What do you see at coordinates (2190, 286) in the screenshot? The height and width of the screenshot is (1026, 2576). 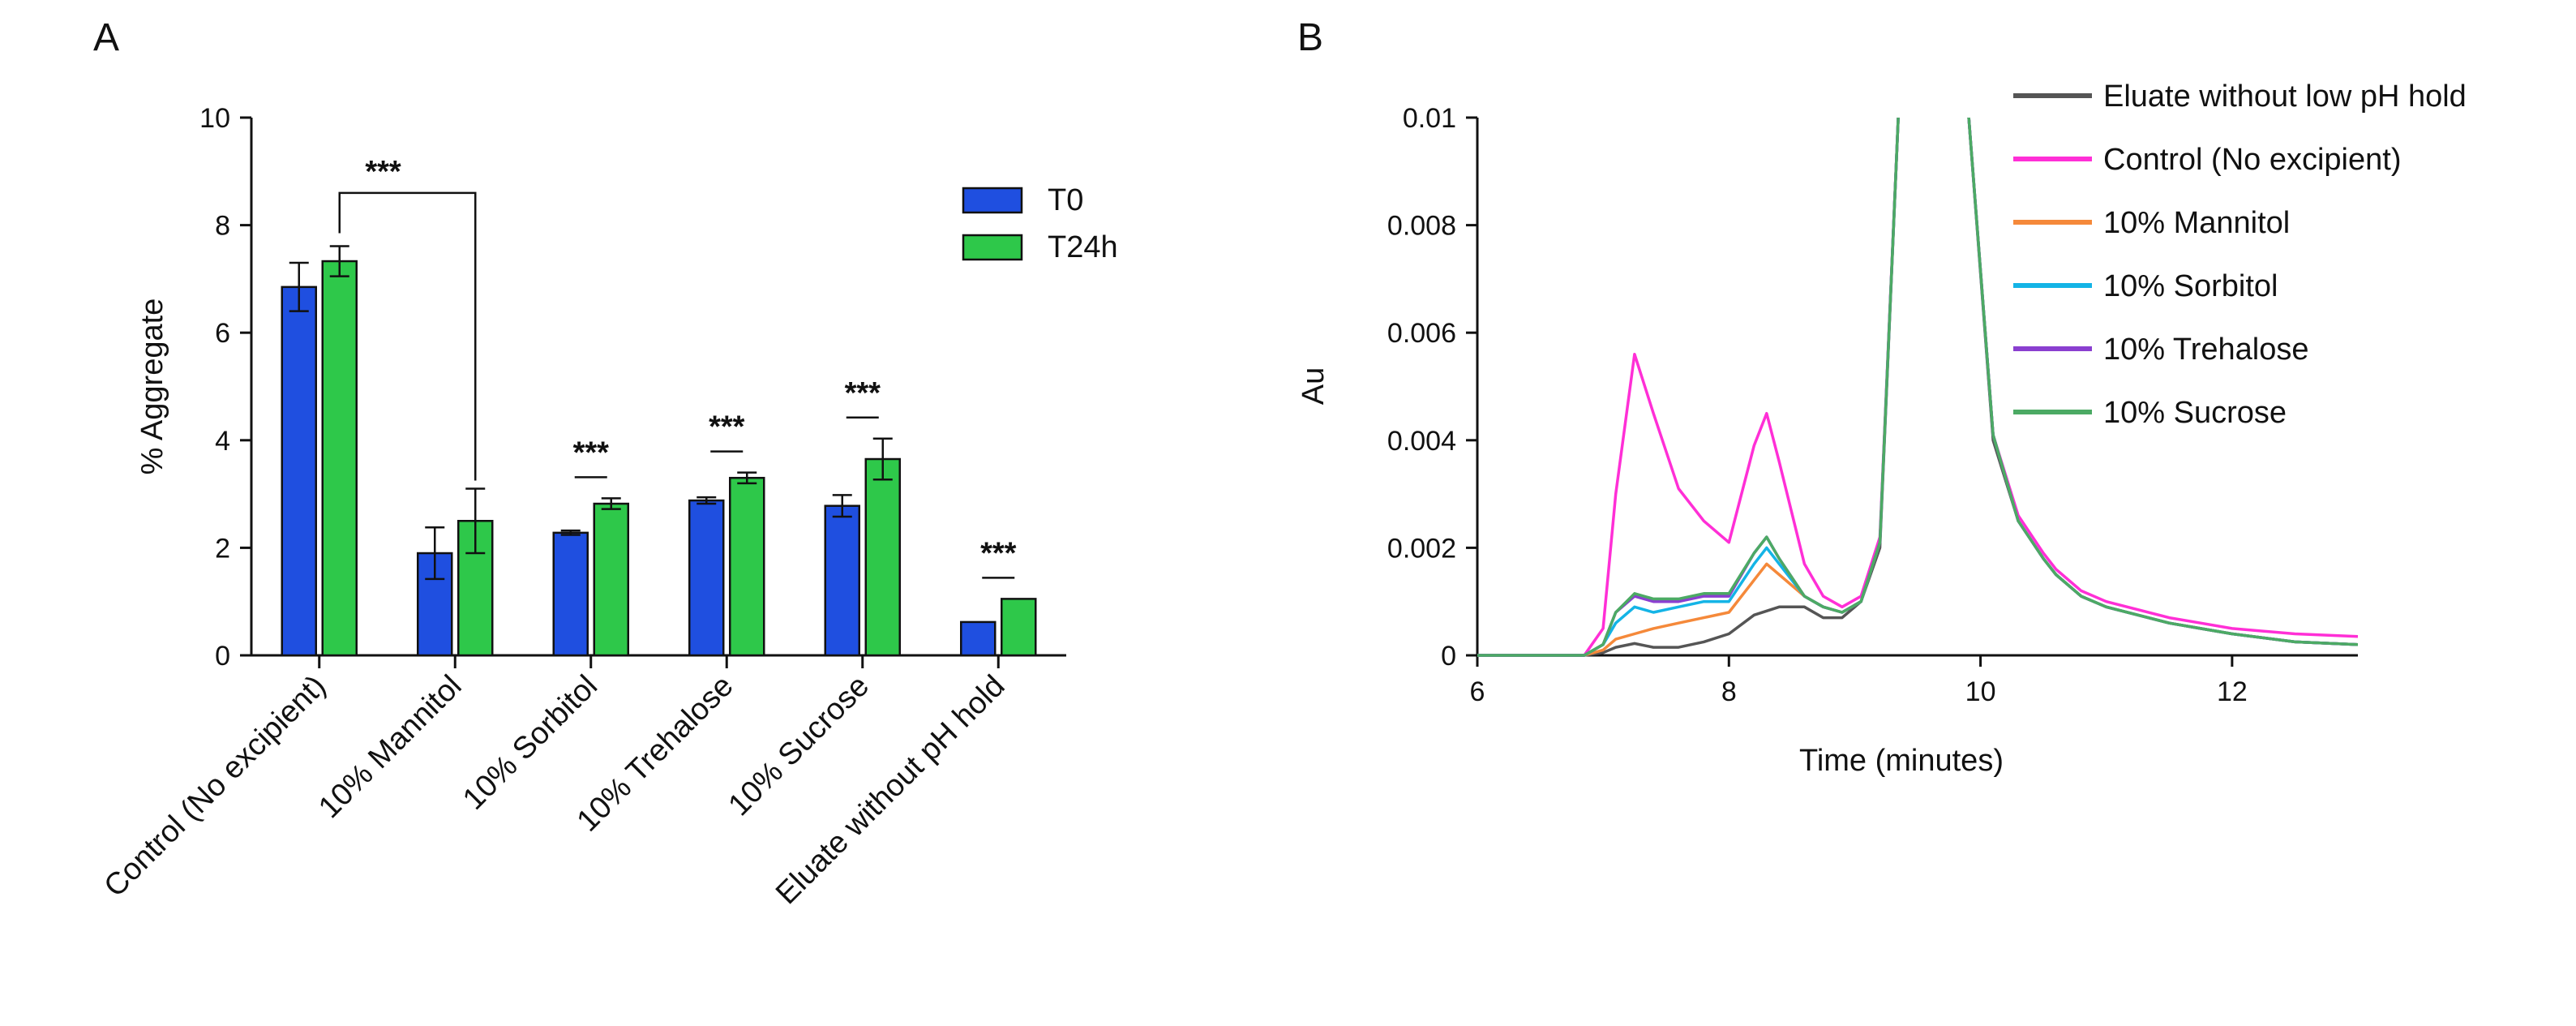 I see `legend-label: 10% Sorbitol` at bounding box center [2190, 286].